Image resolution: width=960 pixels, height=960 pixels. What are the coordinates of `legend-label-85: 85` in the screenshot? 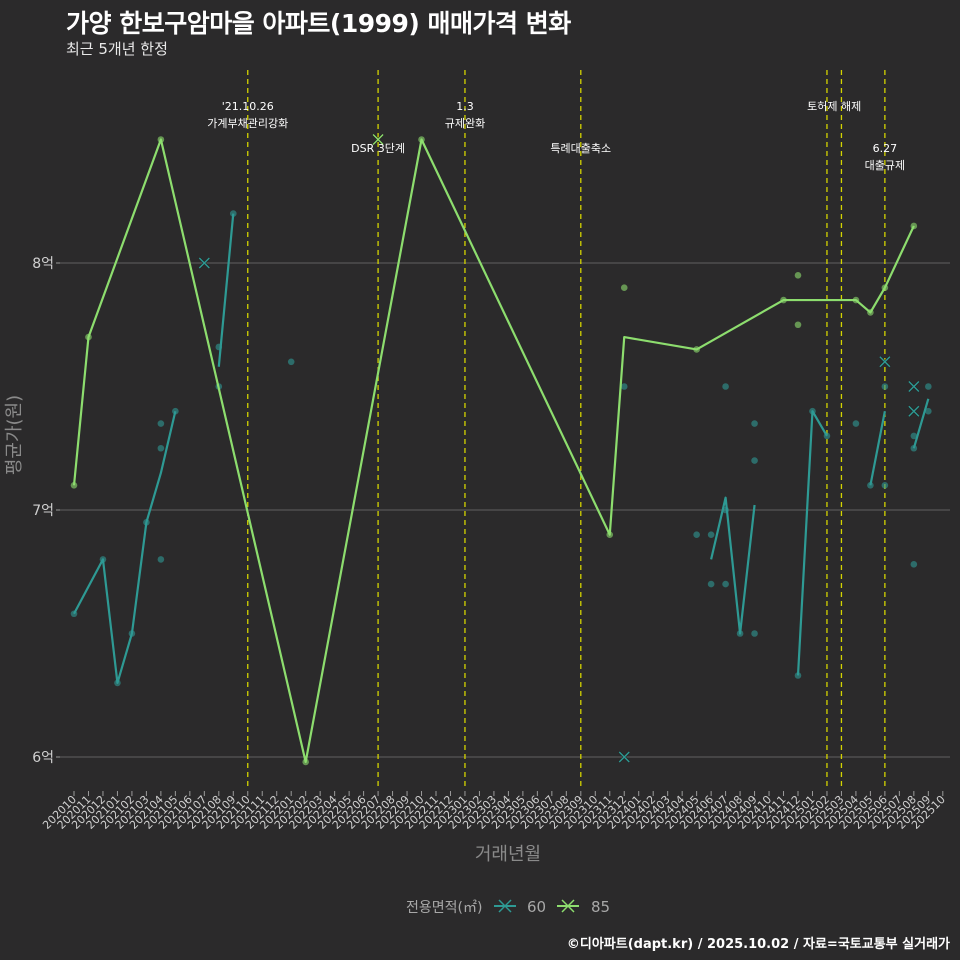 It's located at (600, 907).